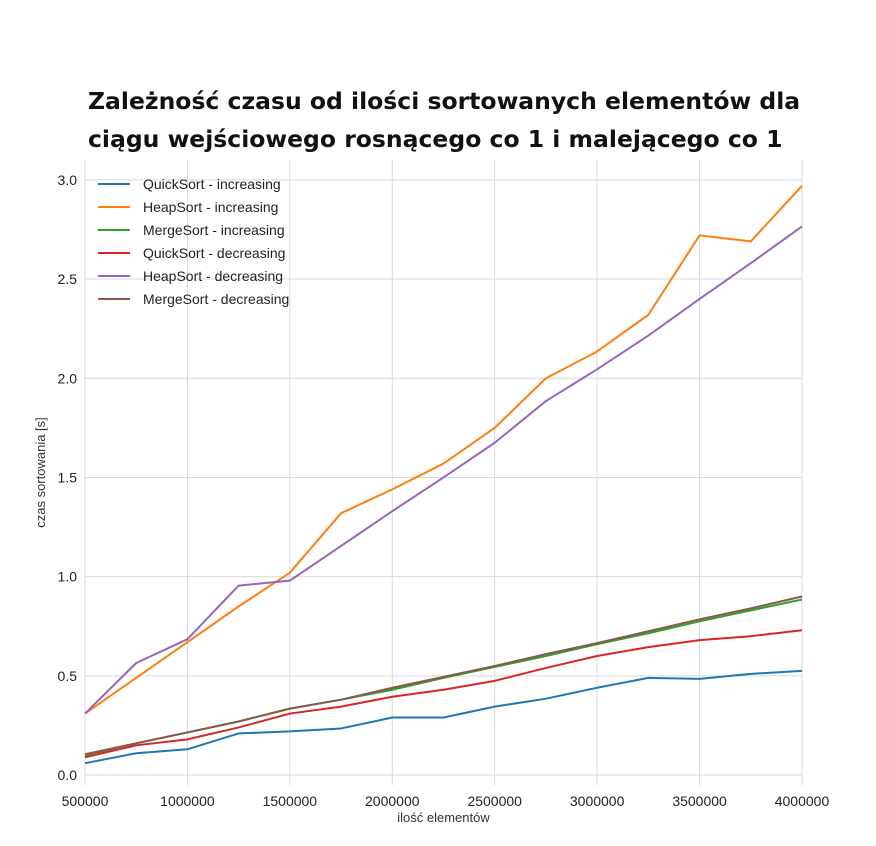 The width and height of the screenshot is (876, 846). What do you see at coordinates (290, 801) in the screenshot?
I see `x-tick-label: 1500000` at bounding box center [290, 801].